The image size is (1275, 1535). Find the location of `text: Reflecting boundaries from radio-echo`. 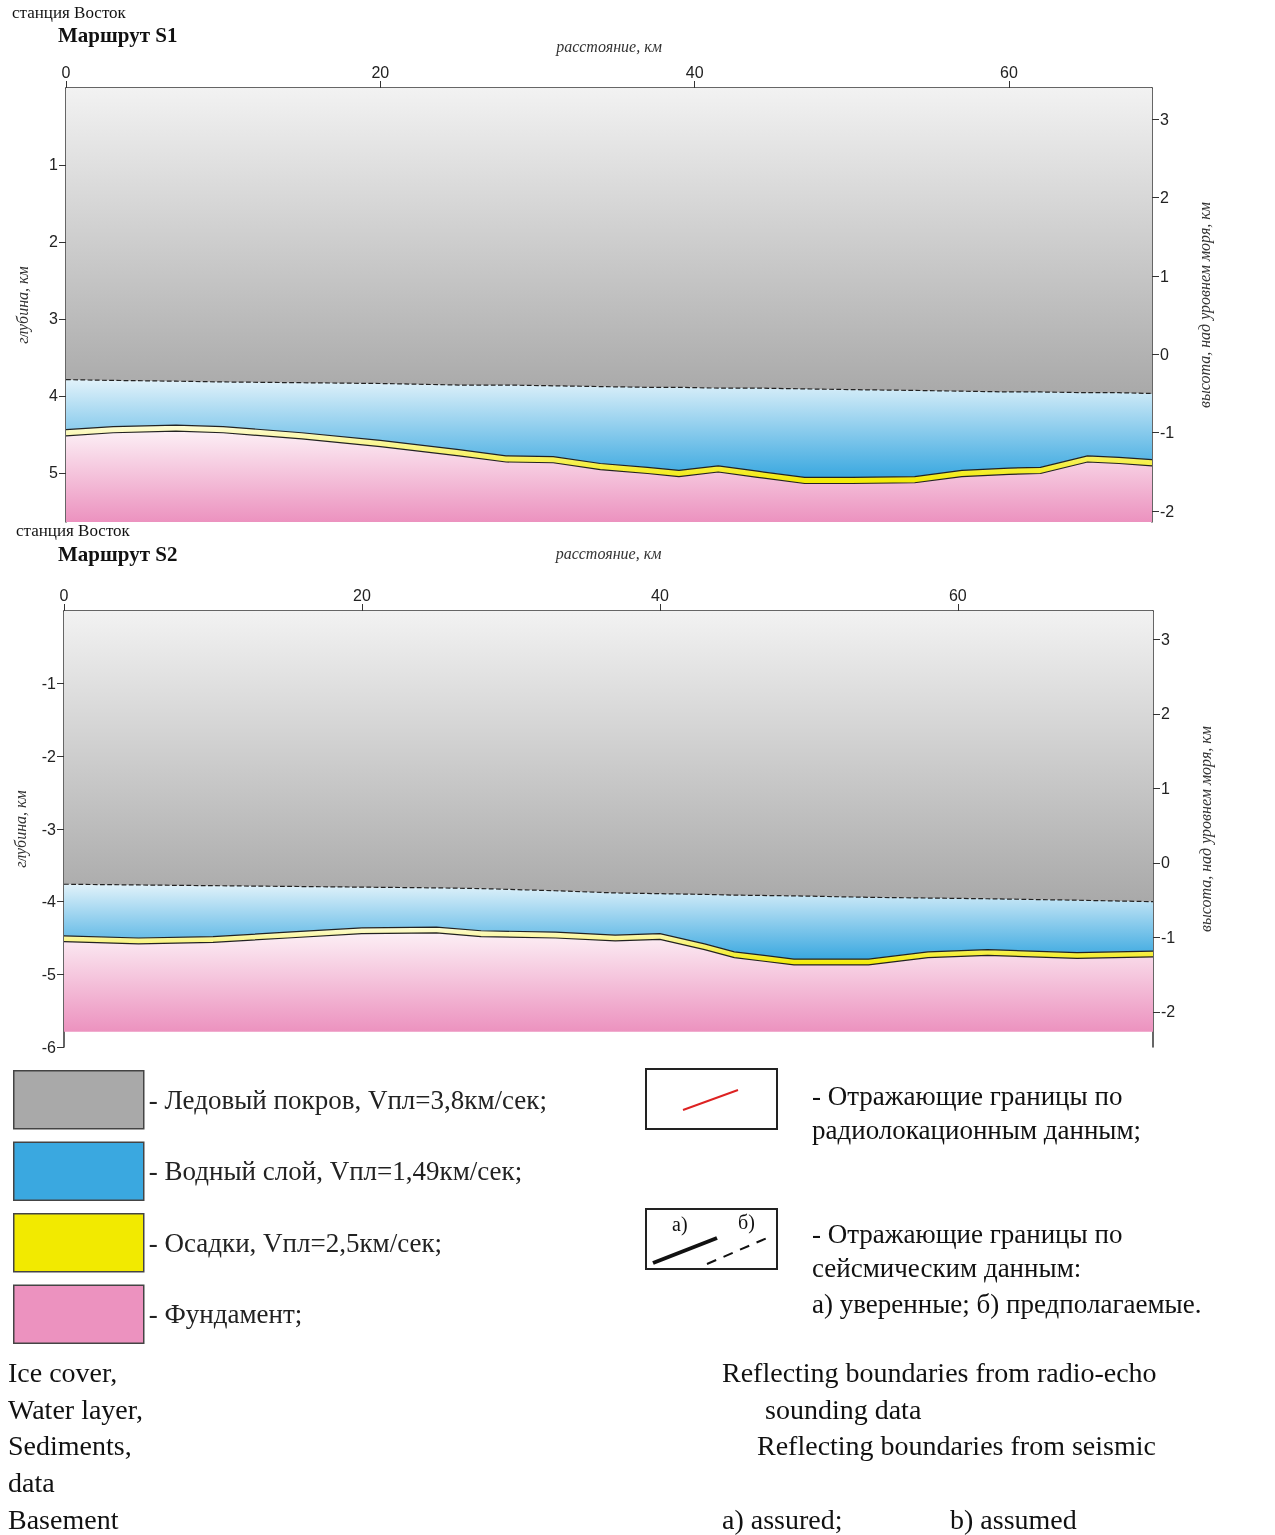

text: Reflecting boundaries from radio-echo is located at coordinates (939, 1373).